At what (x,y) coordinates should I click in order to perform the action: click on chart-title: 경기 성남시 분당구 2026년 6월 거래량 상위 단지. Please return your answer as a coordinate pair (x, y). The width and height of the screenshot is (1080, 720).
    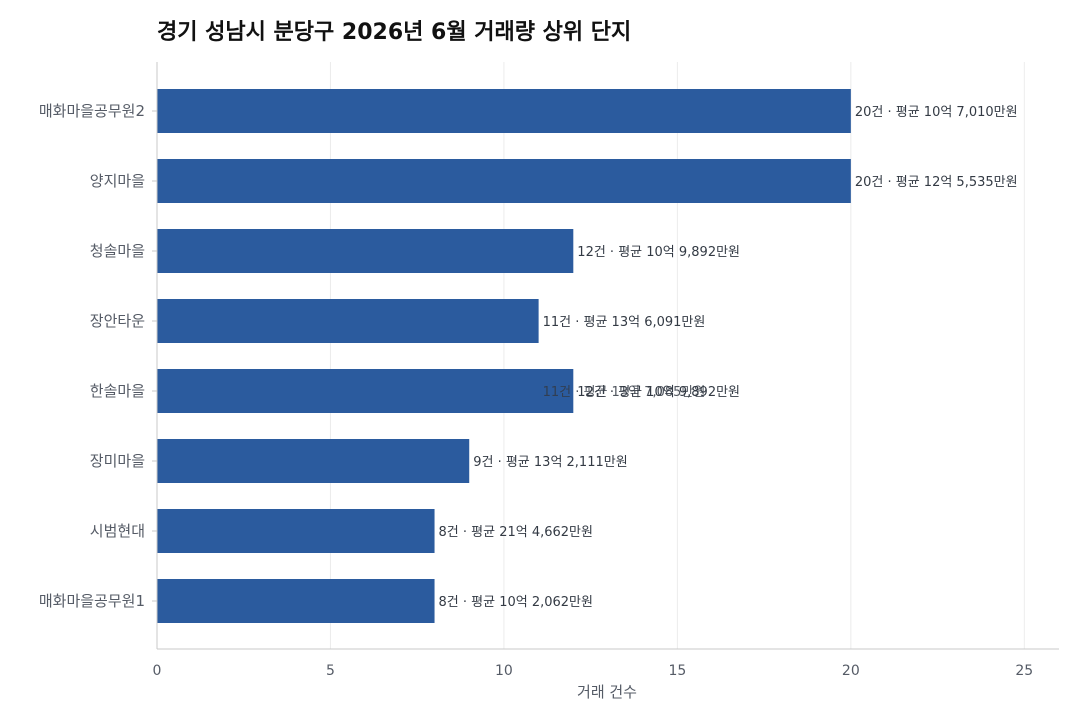
    Looking at the image, I should click on (394, 32).